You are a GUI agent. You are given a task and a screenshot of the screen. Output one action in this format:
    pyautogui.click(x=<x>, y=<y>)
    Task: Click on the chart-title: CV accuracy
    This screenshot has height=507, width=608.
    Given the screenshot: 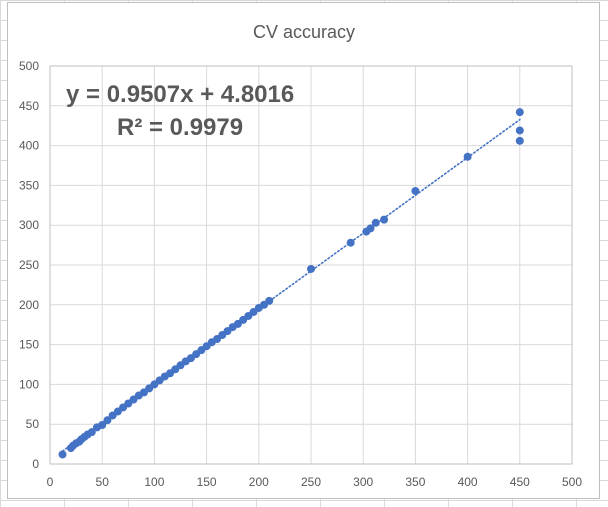 What is the action you would take?
    pyautogui.click(x=304, y=32)
    